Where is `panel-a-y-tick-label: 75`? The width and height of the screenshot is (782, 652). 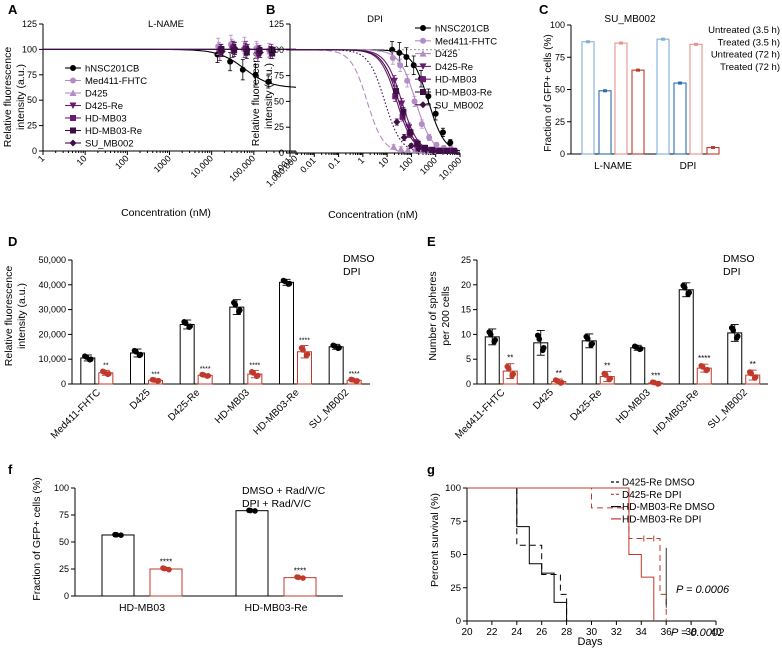 panel-a-y-tick-label: 75 is located at coordinates (32, 75).